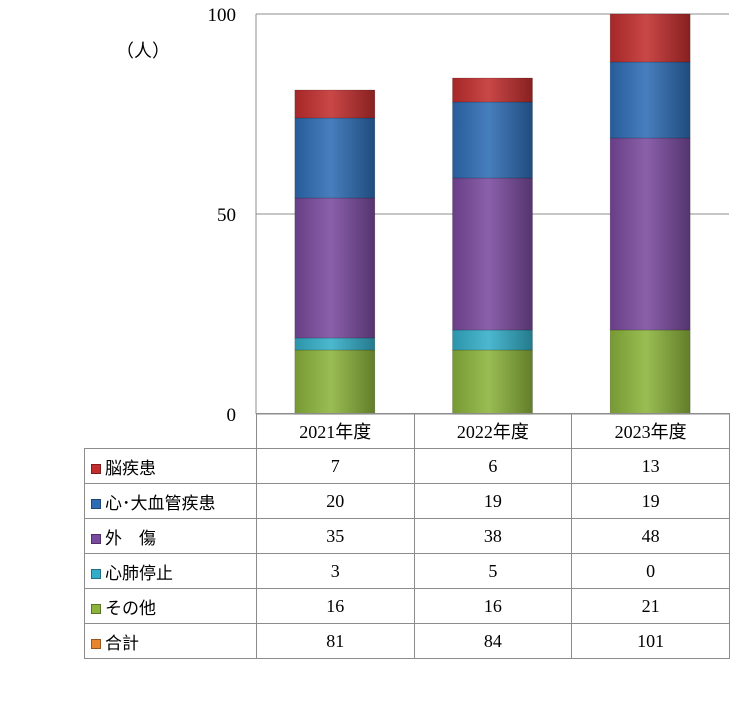 The width and height of the screenshot is (730, 715). Describe the element at coordinates (143, 51) in the screenshot. I see `unit-label: （人）` at that location.